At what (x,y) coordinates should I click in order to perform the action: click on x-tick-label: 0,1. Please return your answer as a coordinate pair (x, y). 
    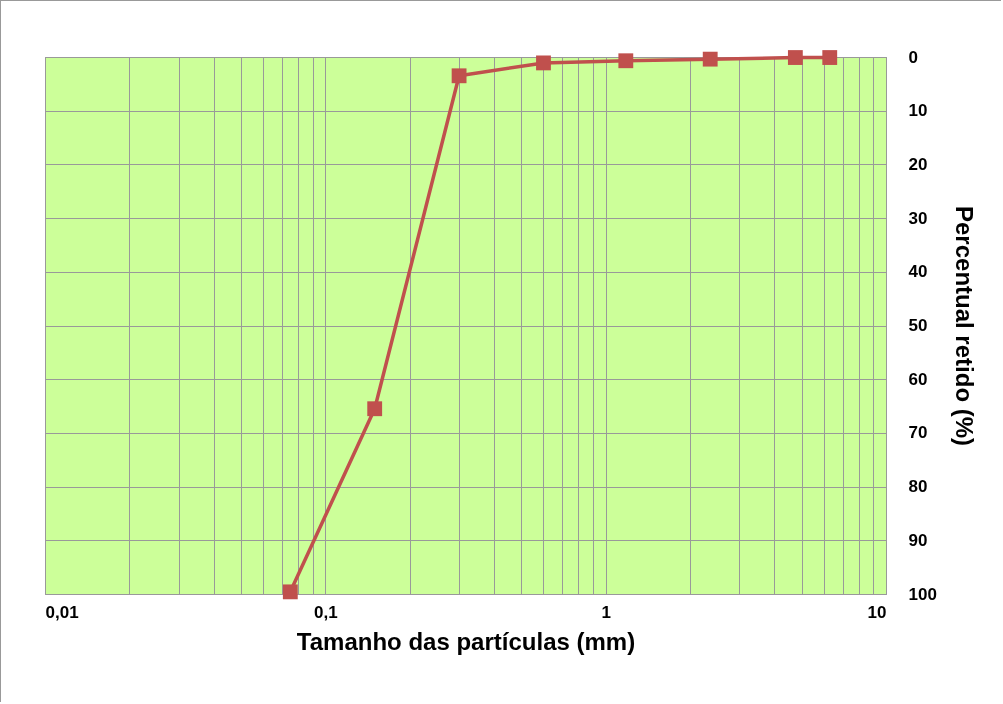
    Looking at the image, I should click on (326, 612).